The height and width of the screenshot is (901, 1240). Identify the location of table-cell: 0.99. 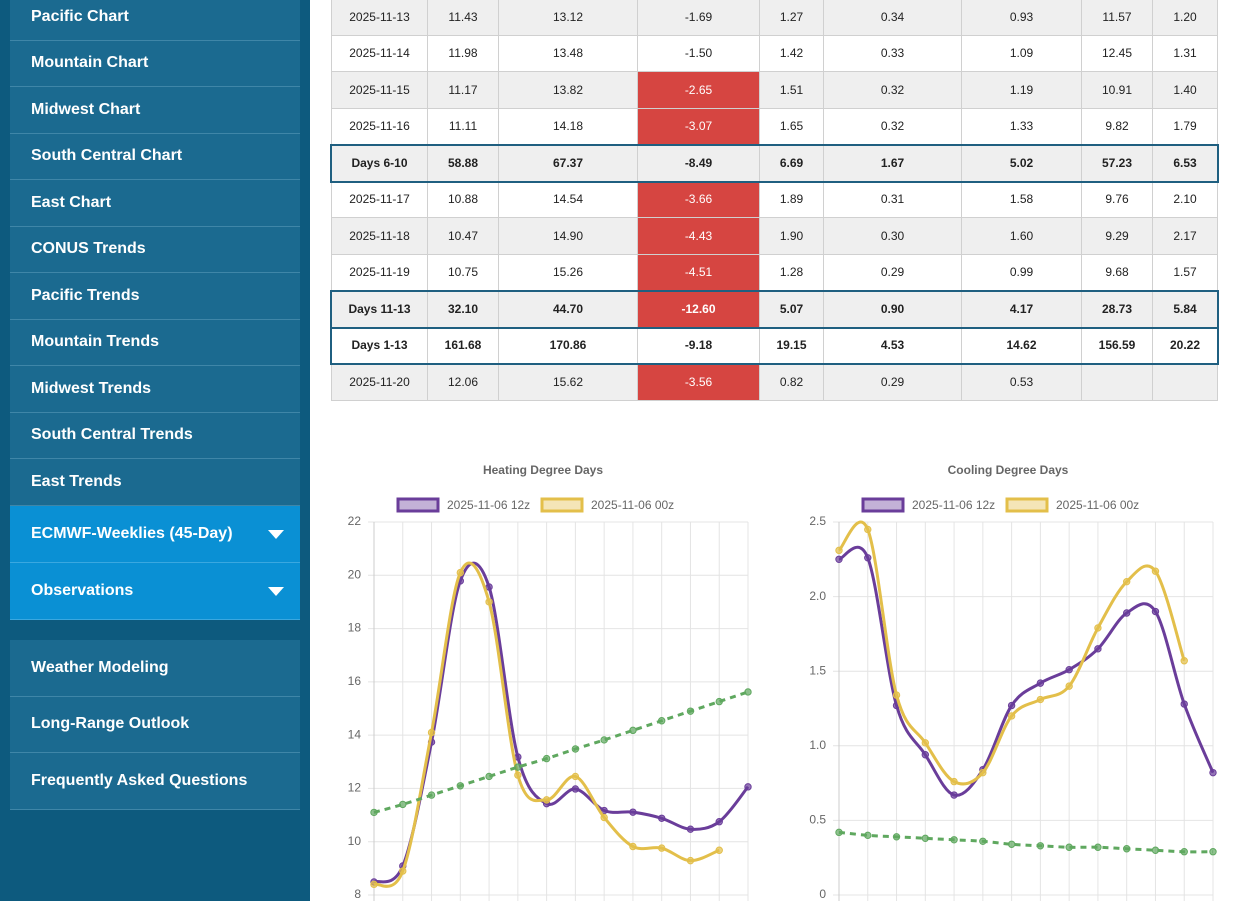
(1022, 272).